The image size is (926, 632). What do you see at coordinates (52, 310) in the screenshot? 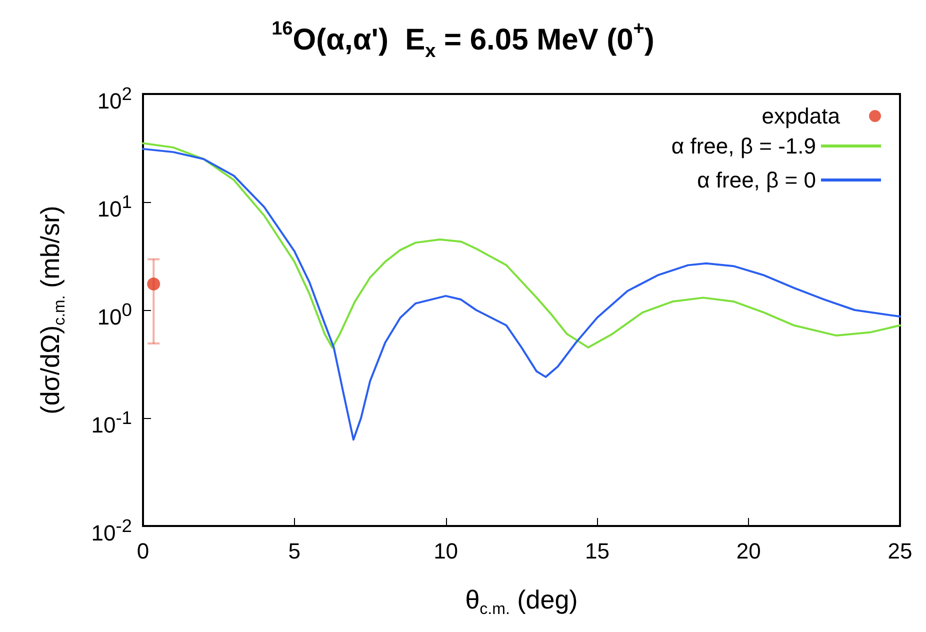
I see `y-axis-title: (dσ/dΩ)c.m. (mb/sr)` at bounding box center [52, 310].